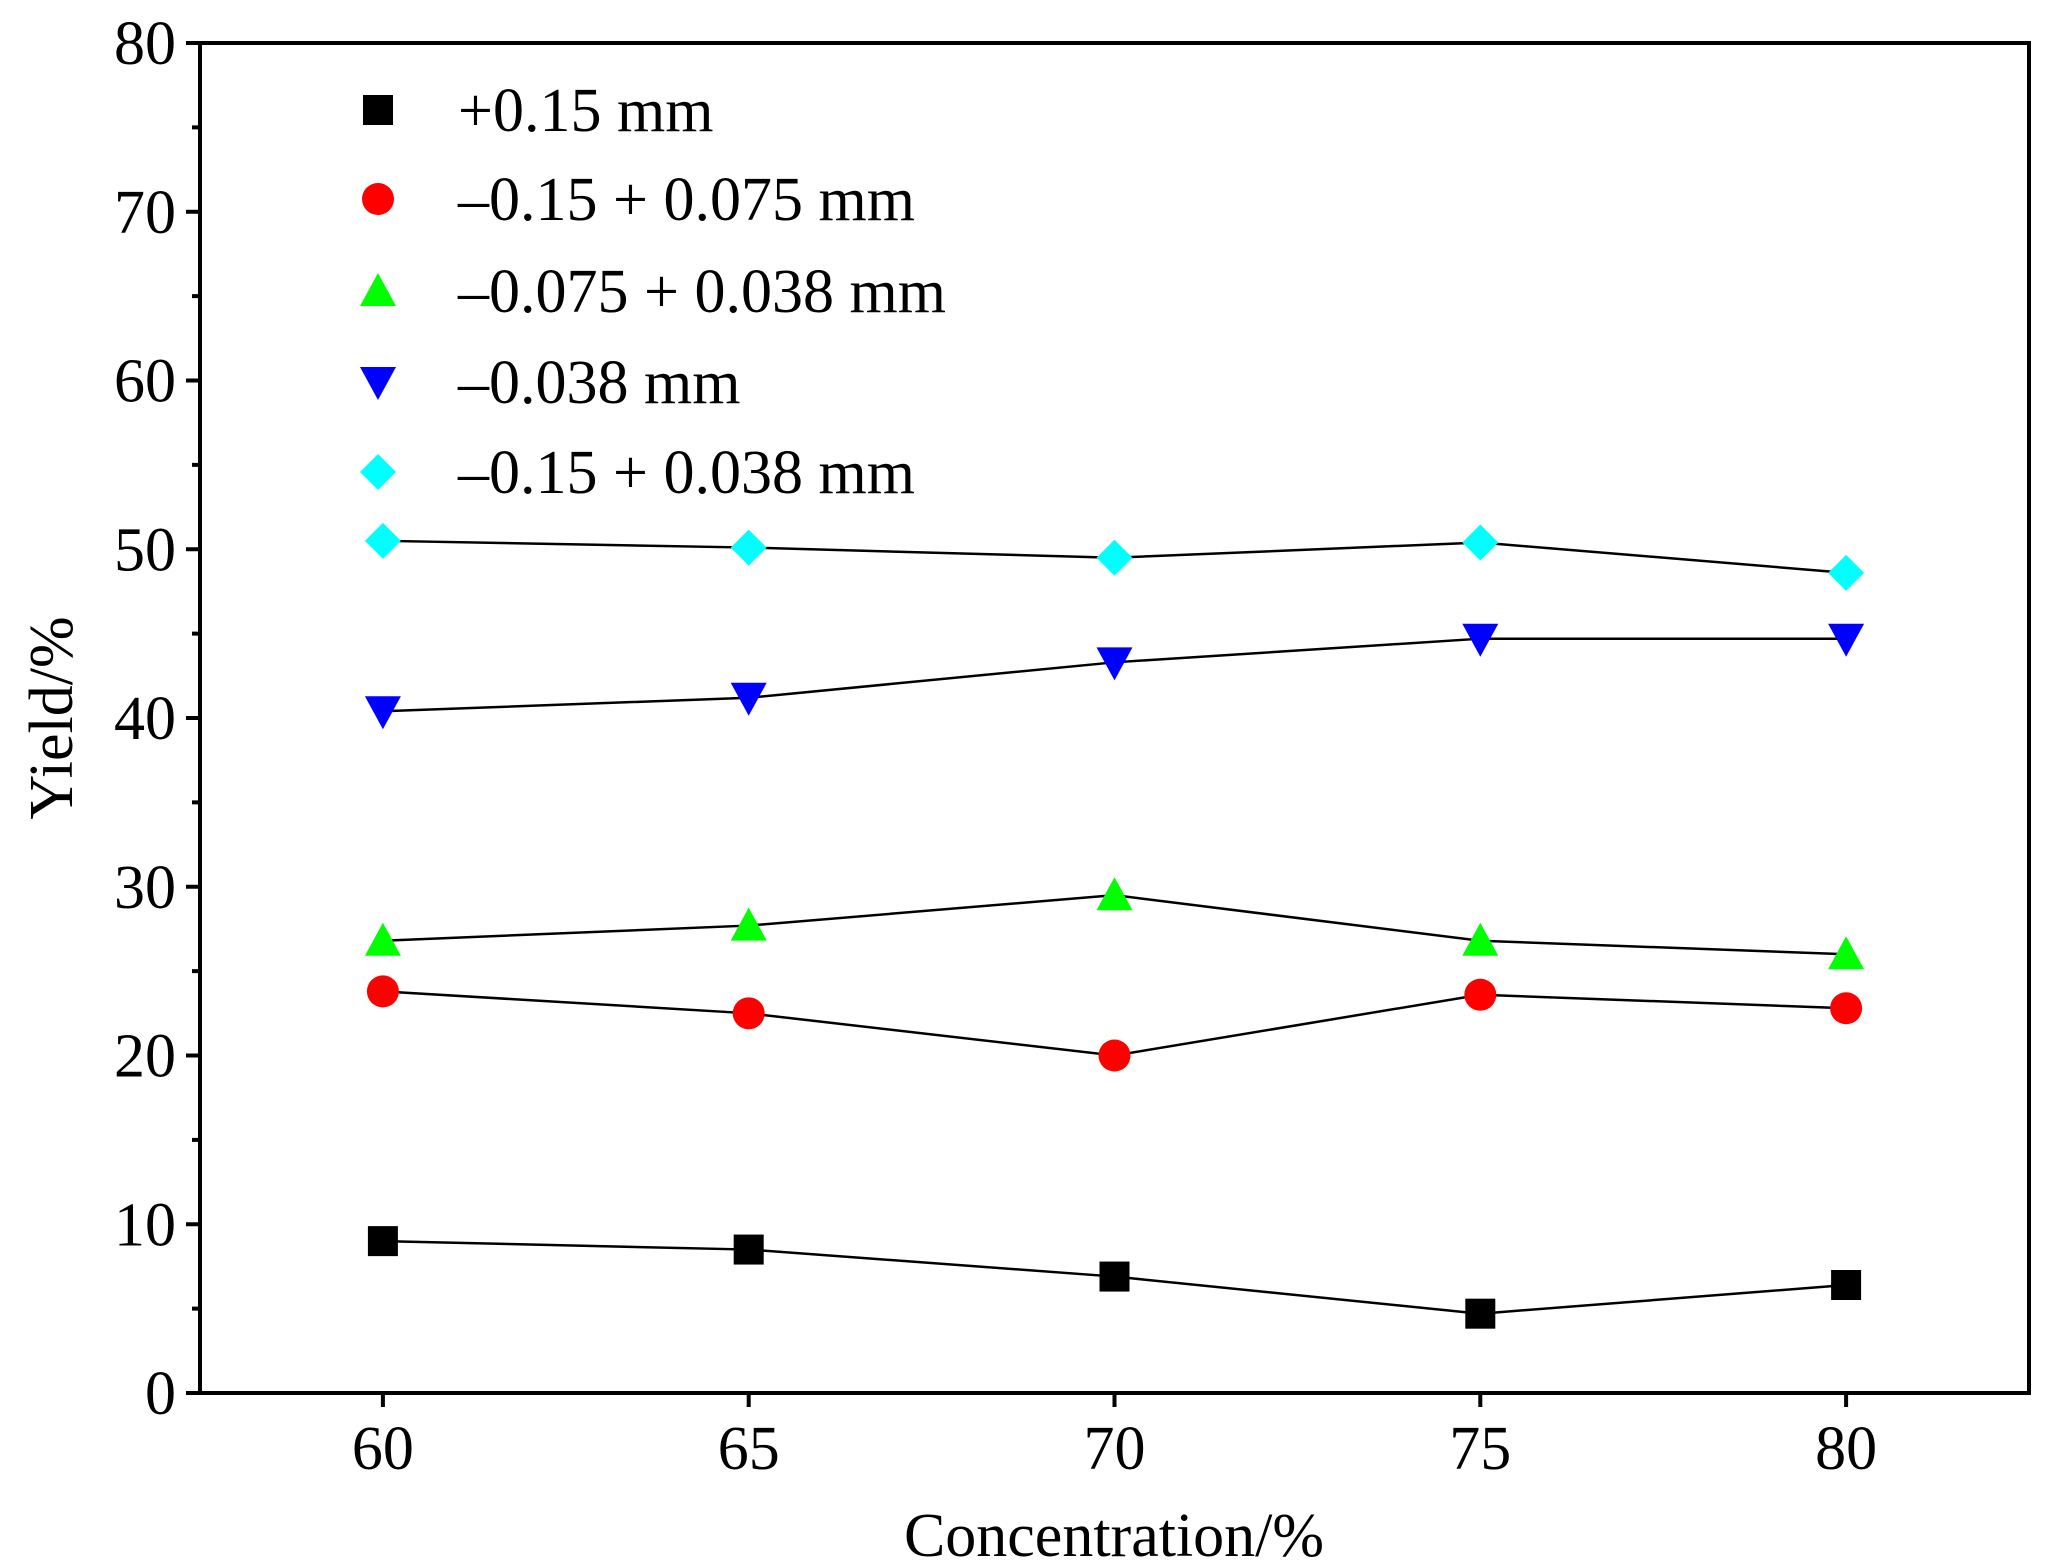 This screenshot has height=1566, width=2049. I want to click on legend-label-1: +0.15 mm, so click(585, 111).